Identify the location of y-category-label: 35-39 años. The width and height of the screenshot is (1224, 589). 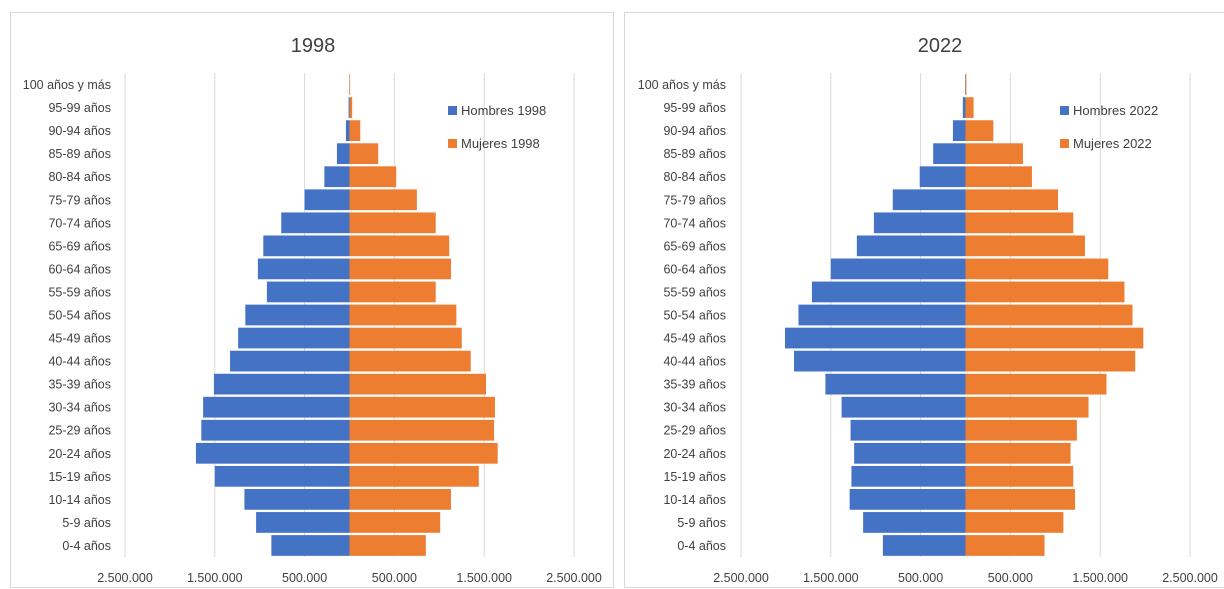
(79, 385).